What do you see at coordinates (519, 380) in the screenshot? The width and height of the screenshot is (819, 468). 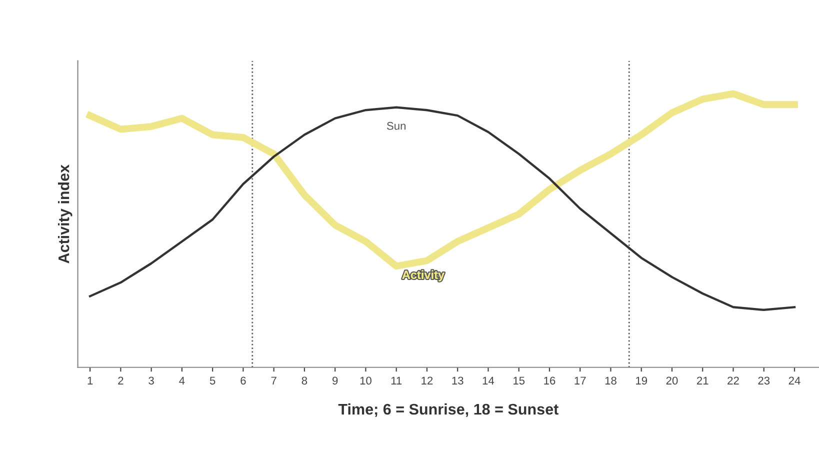 I see `x-tick-label: 15` at bounding box center [519, 380].